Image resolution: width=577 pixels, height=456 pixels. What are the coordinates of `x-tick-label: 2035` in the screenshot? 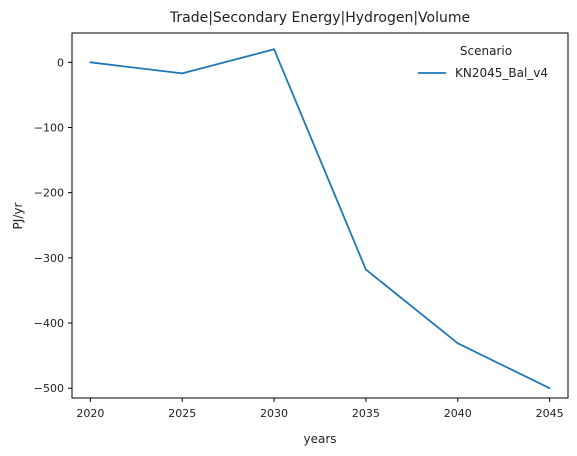 It's located at (366, 413).